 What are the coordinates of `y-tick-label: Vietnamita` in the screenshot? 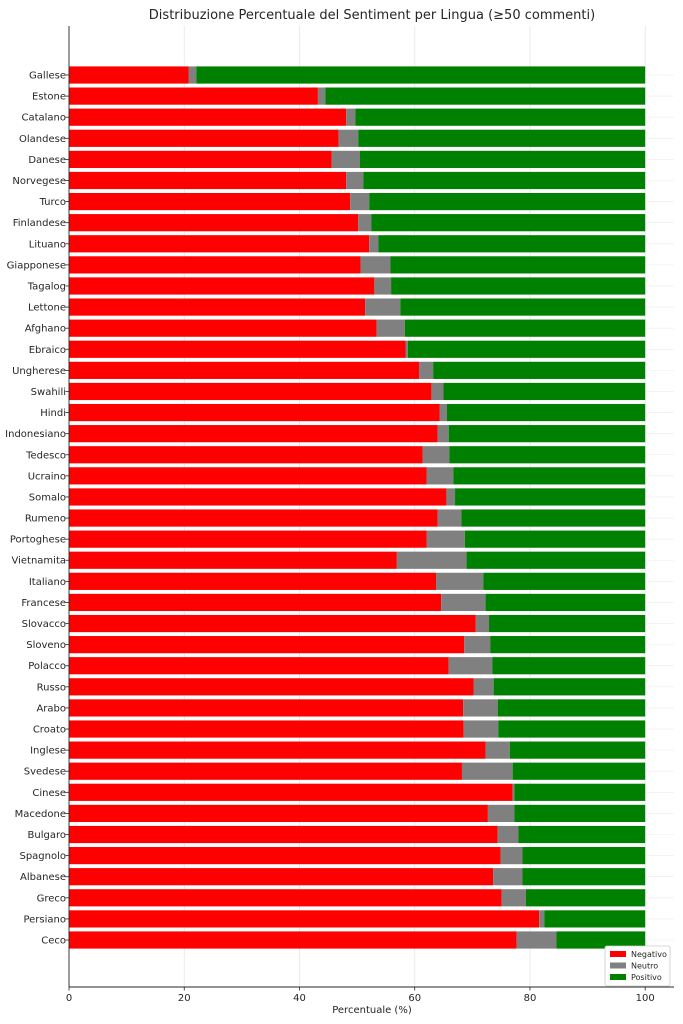 It's located at (38, 561).